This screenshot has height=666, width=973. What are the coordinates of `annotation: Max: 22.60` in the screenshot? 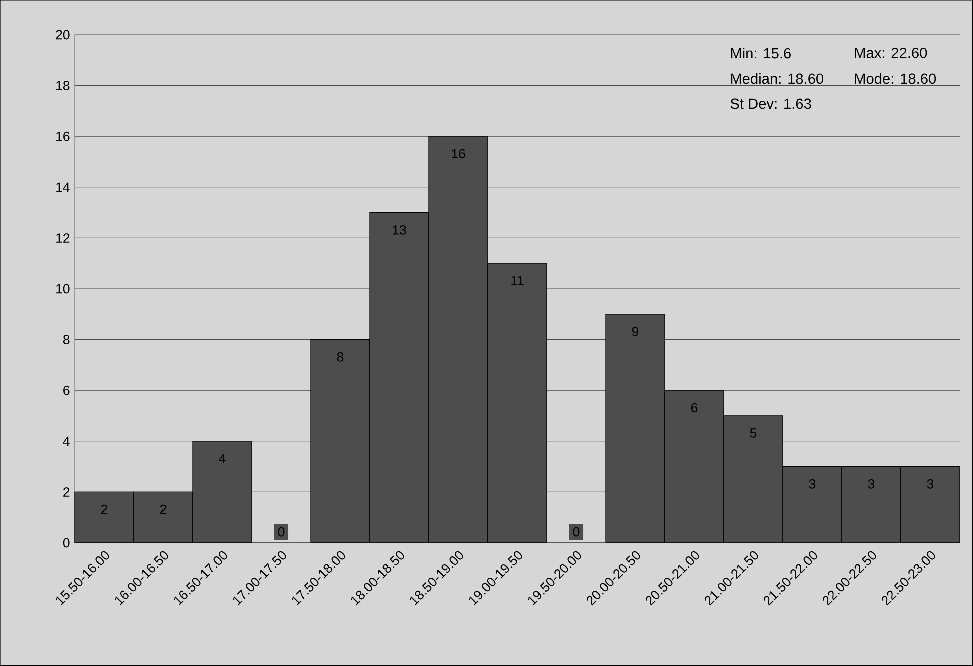 It's located at (891, 53).